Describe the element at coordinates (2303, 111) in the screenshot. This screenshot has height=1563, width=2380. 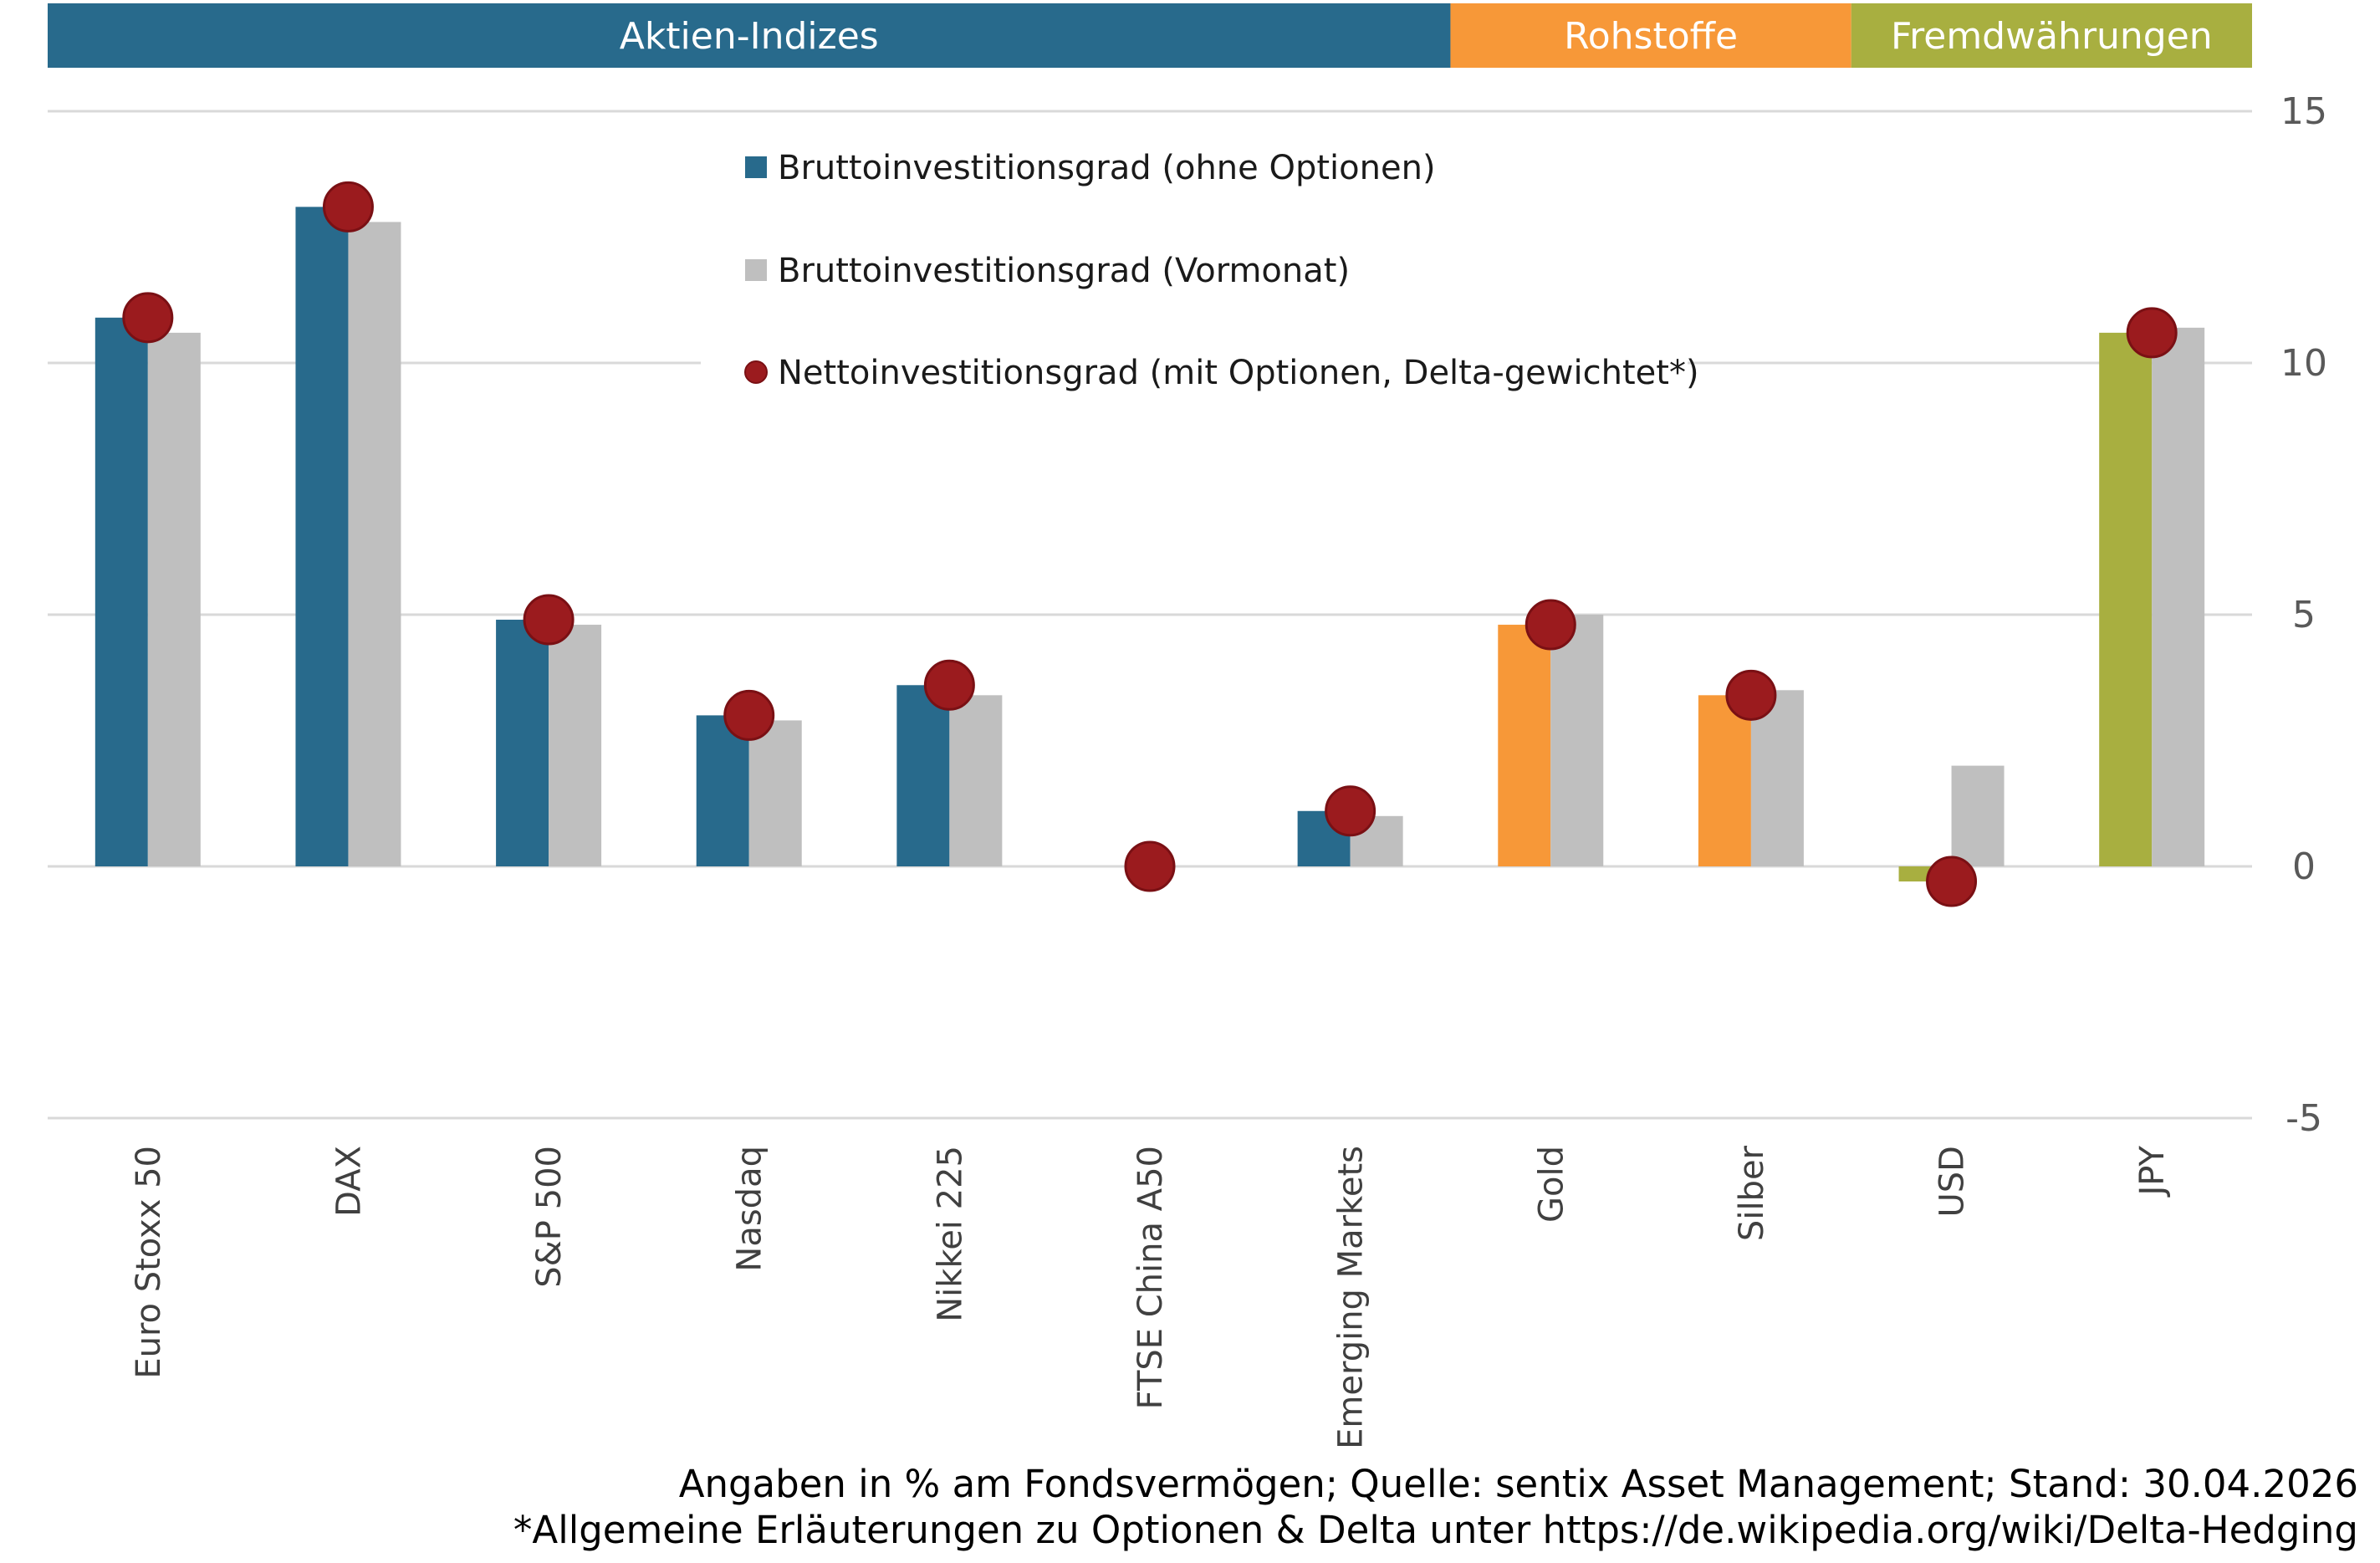
I see `y-tick-label: 15` at that location.